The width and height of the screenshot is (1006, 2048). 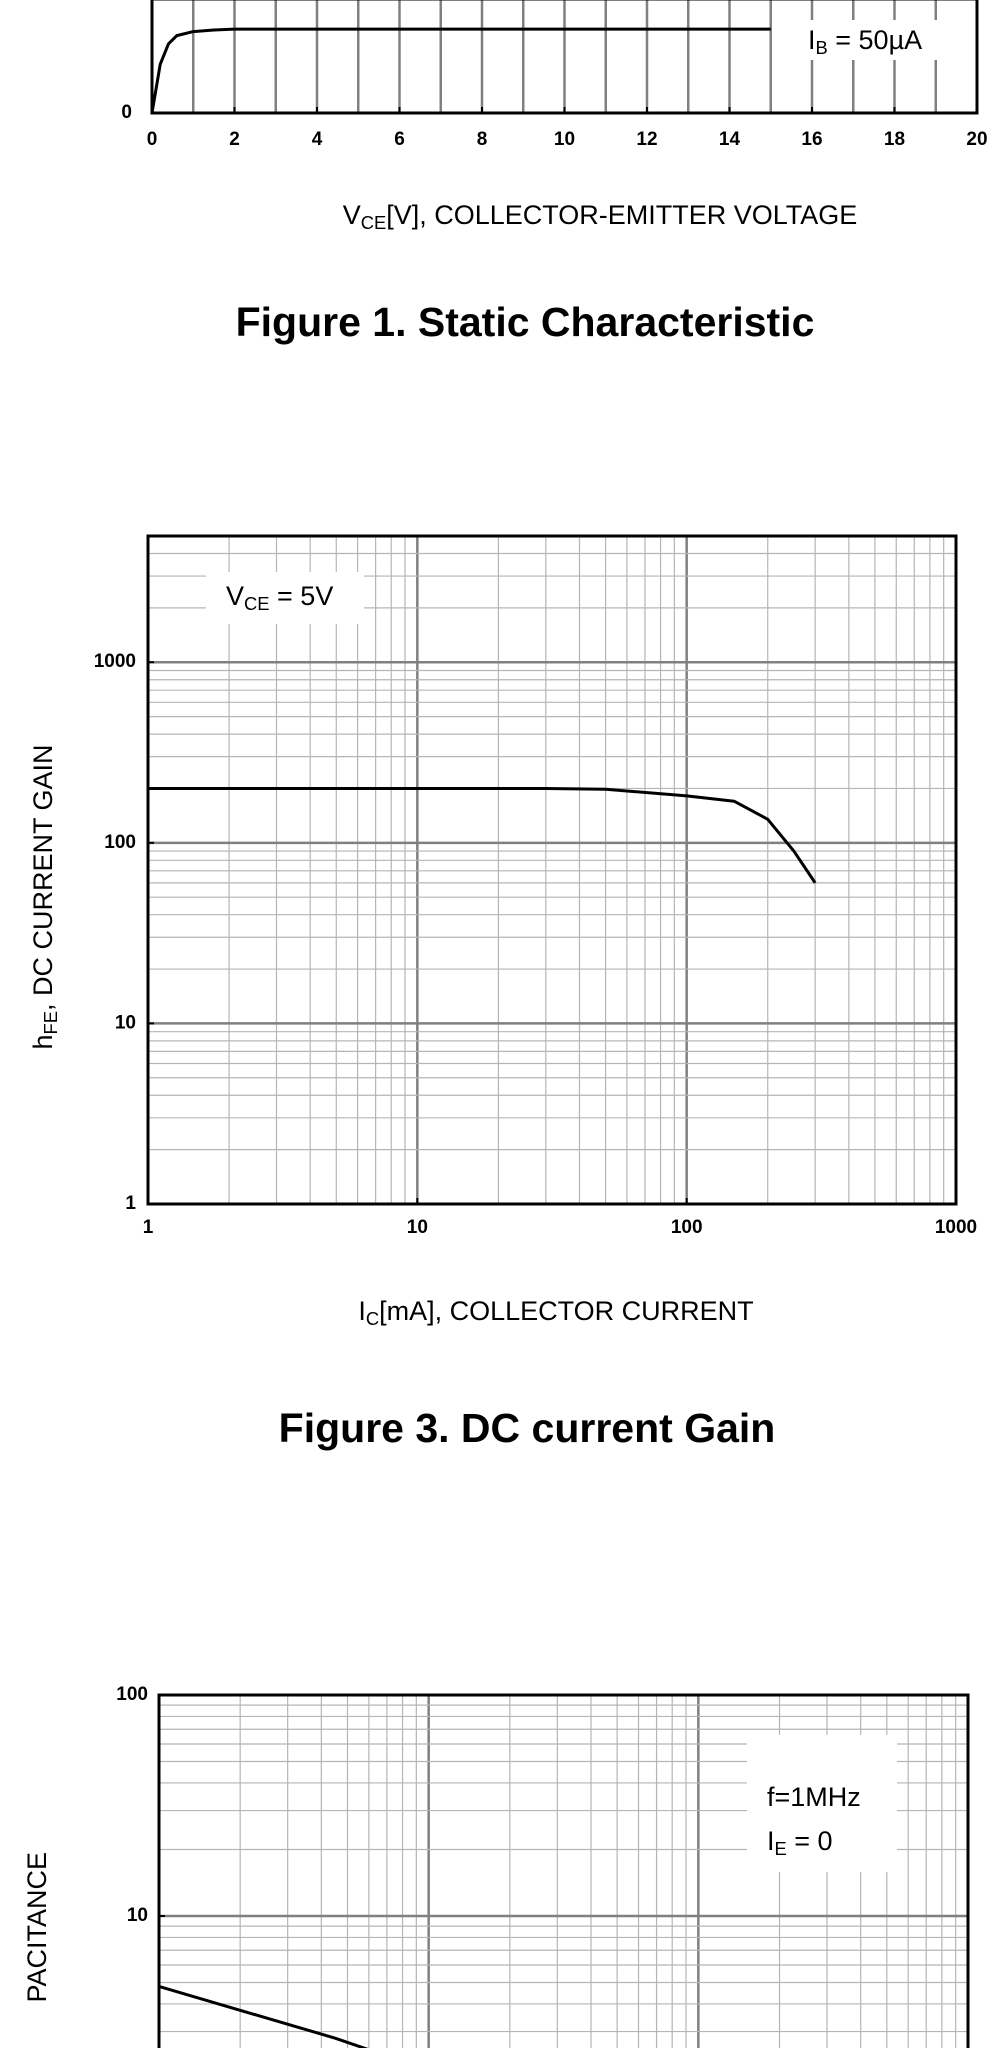 I want to click on x-tick-label: 2, so click(x=234, y=139).